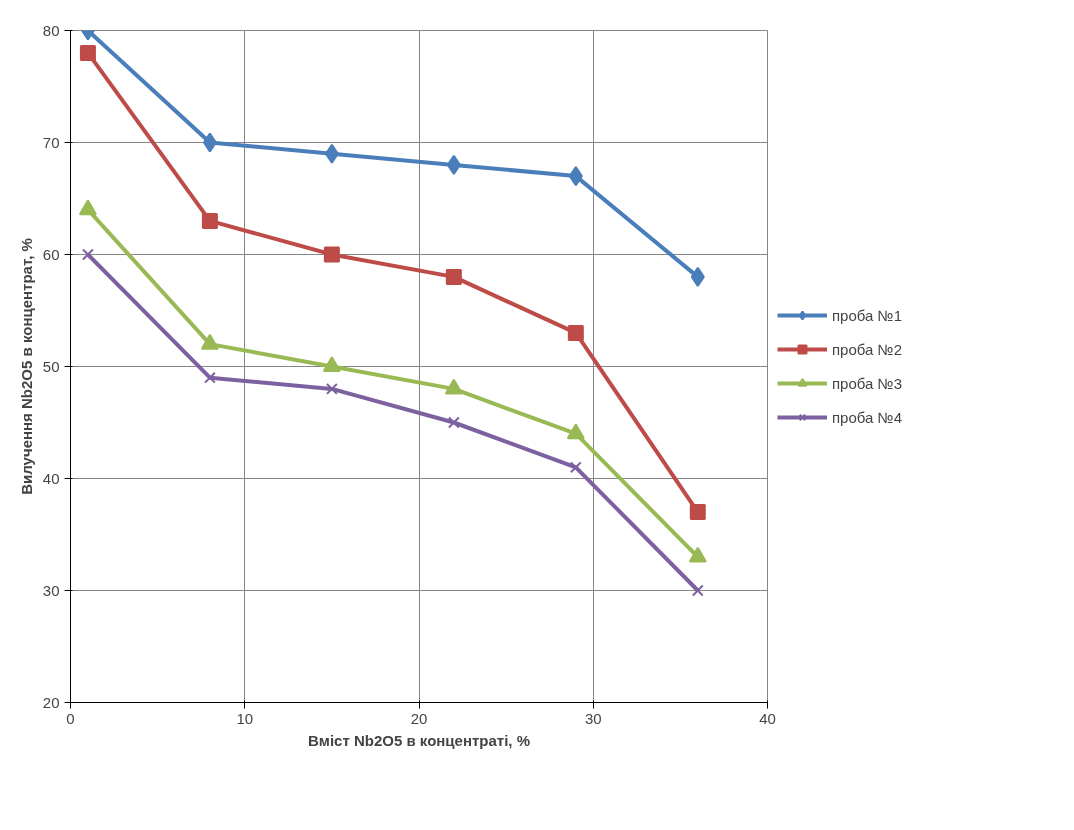  What do you see at coordinates (51, 590) in the screenshot?
I see `y-tick-label: 30` at bounding box center [51, 590].